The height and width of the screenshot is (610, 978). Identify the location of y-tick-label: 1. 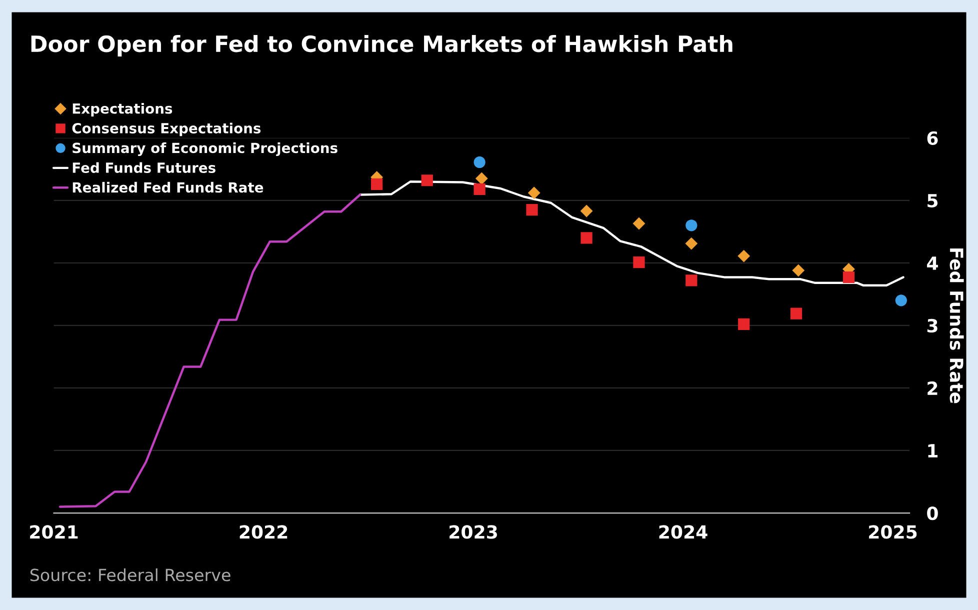
(933, 451).